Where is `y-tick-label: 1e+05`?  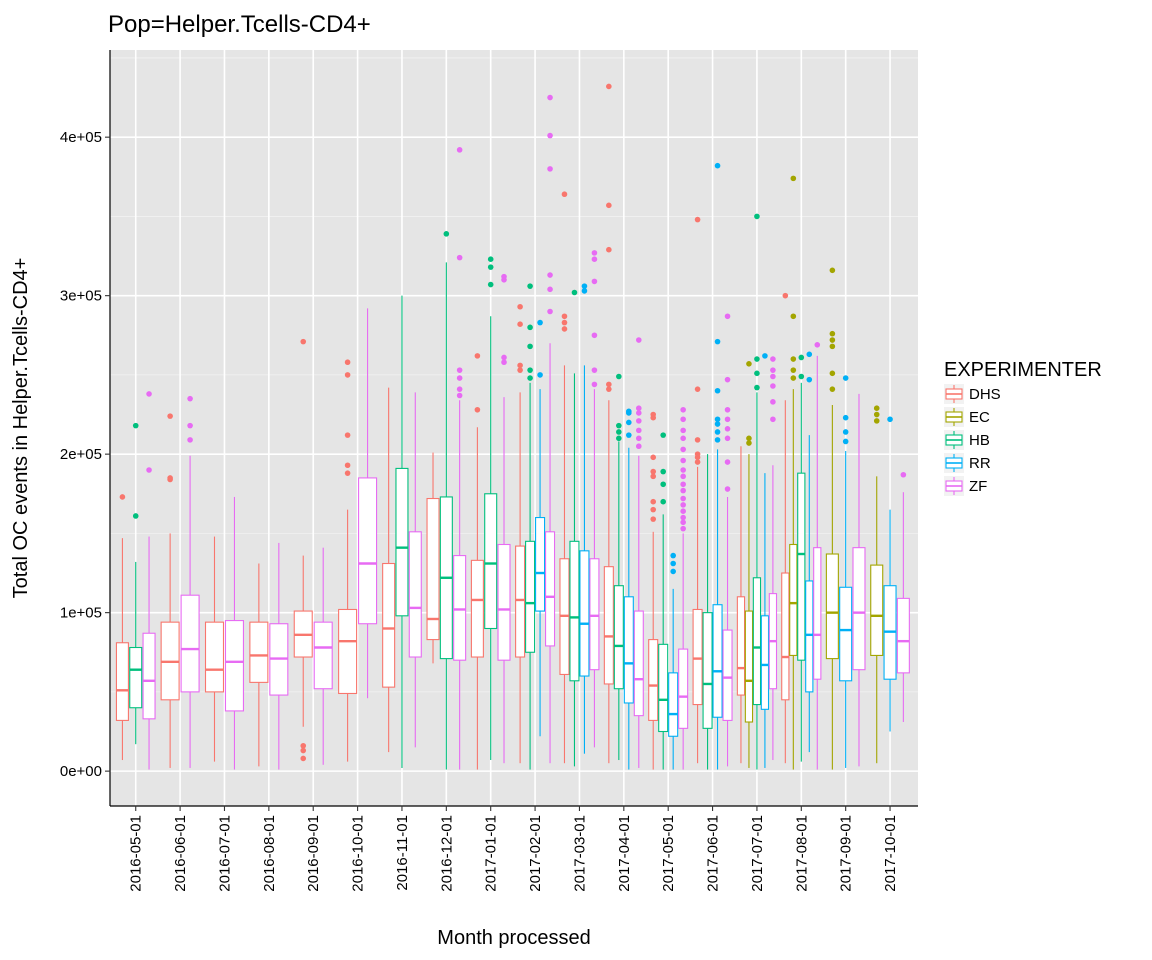
y-tick-label: 1e+05 is located at coordinates (81, 613).